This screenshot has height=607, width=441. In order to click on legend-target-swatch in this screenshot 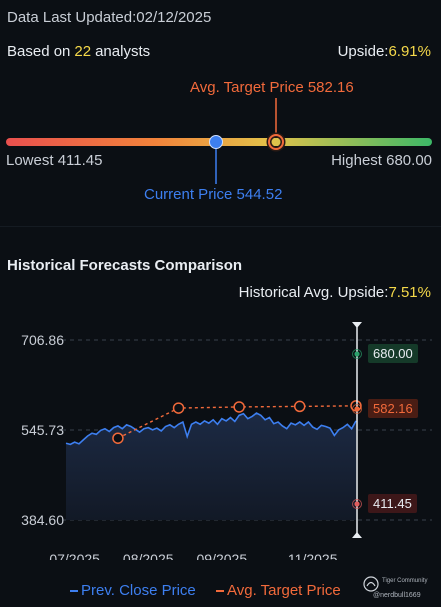, I will do `click(220, 590)`.